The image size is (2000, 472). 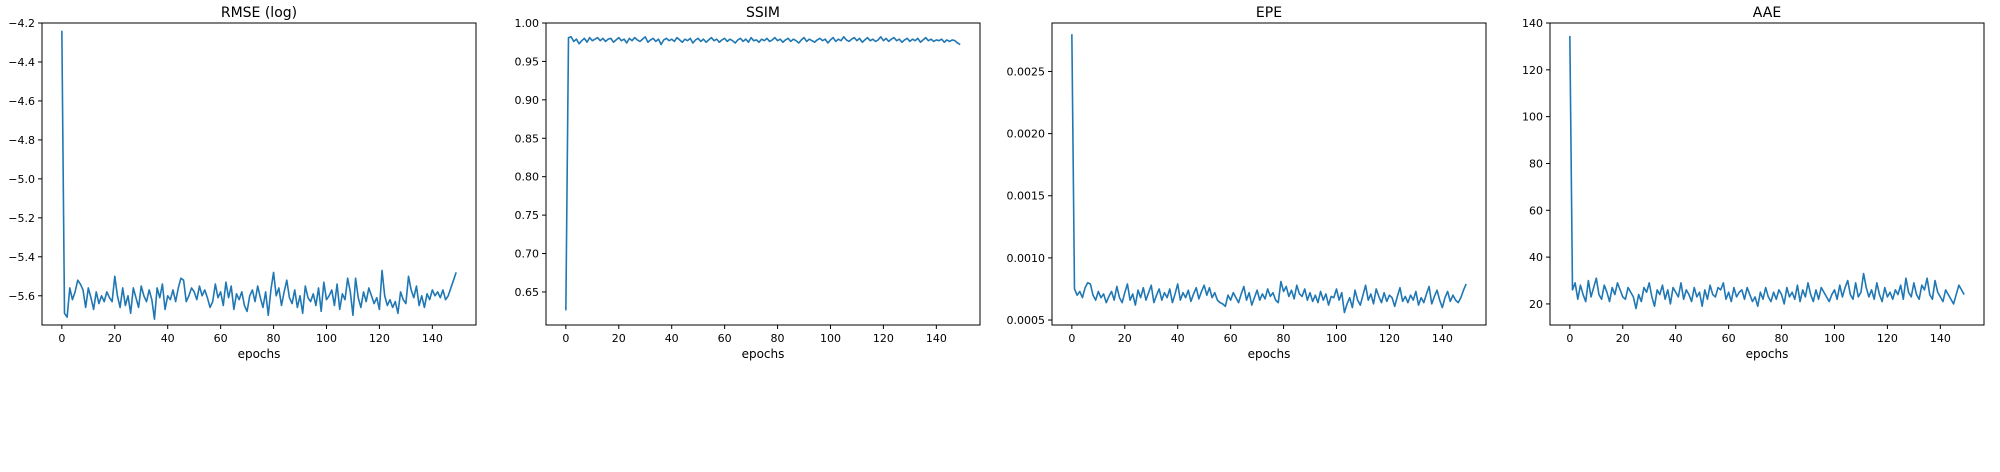 I want to click on y-tick-label: −4.4, so click(x=21, y=62).